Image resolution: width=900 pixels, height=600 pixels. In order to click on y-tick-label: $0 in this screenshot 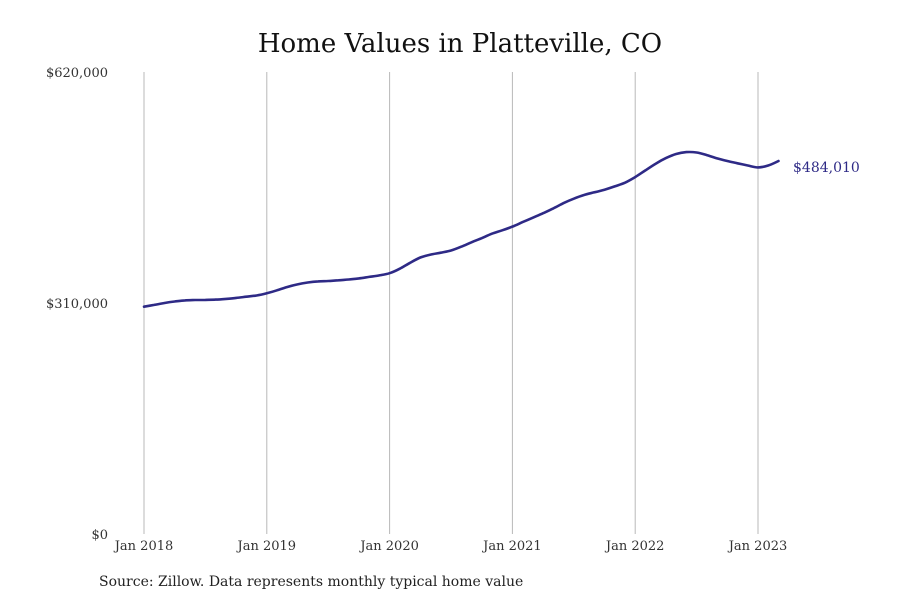, I will do `click(99, 535)`.